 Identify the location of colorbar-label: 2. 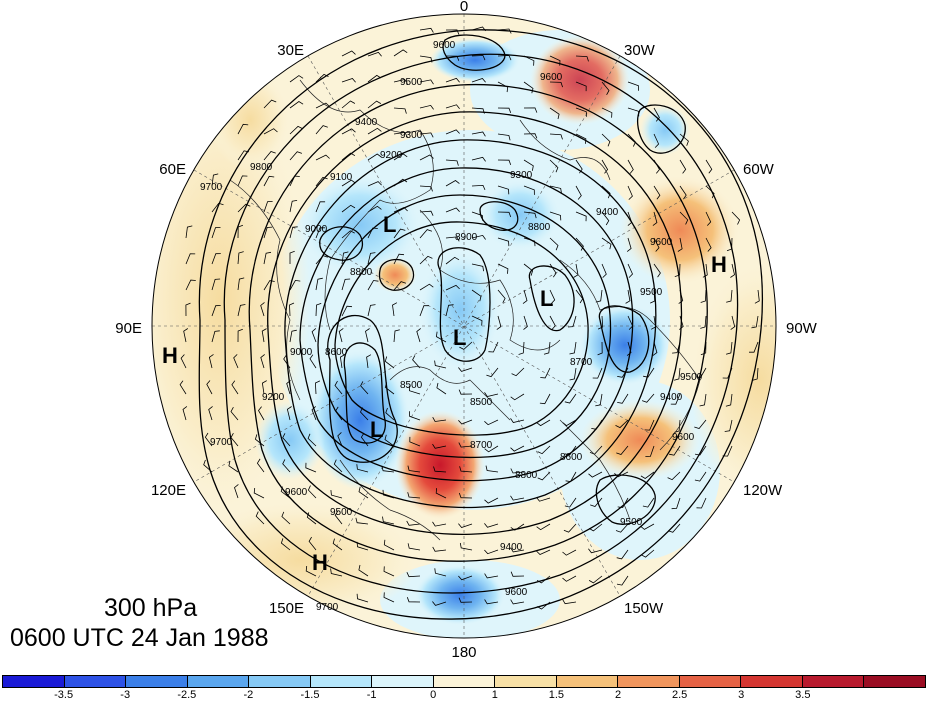
(618, 695).